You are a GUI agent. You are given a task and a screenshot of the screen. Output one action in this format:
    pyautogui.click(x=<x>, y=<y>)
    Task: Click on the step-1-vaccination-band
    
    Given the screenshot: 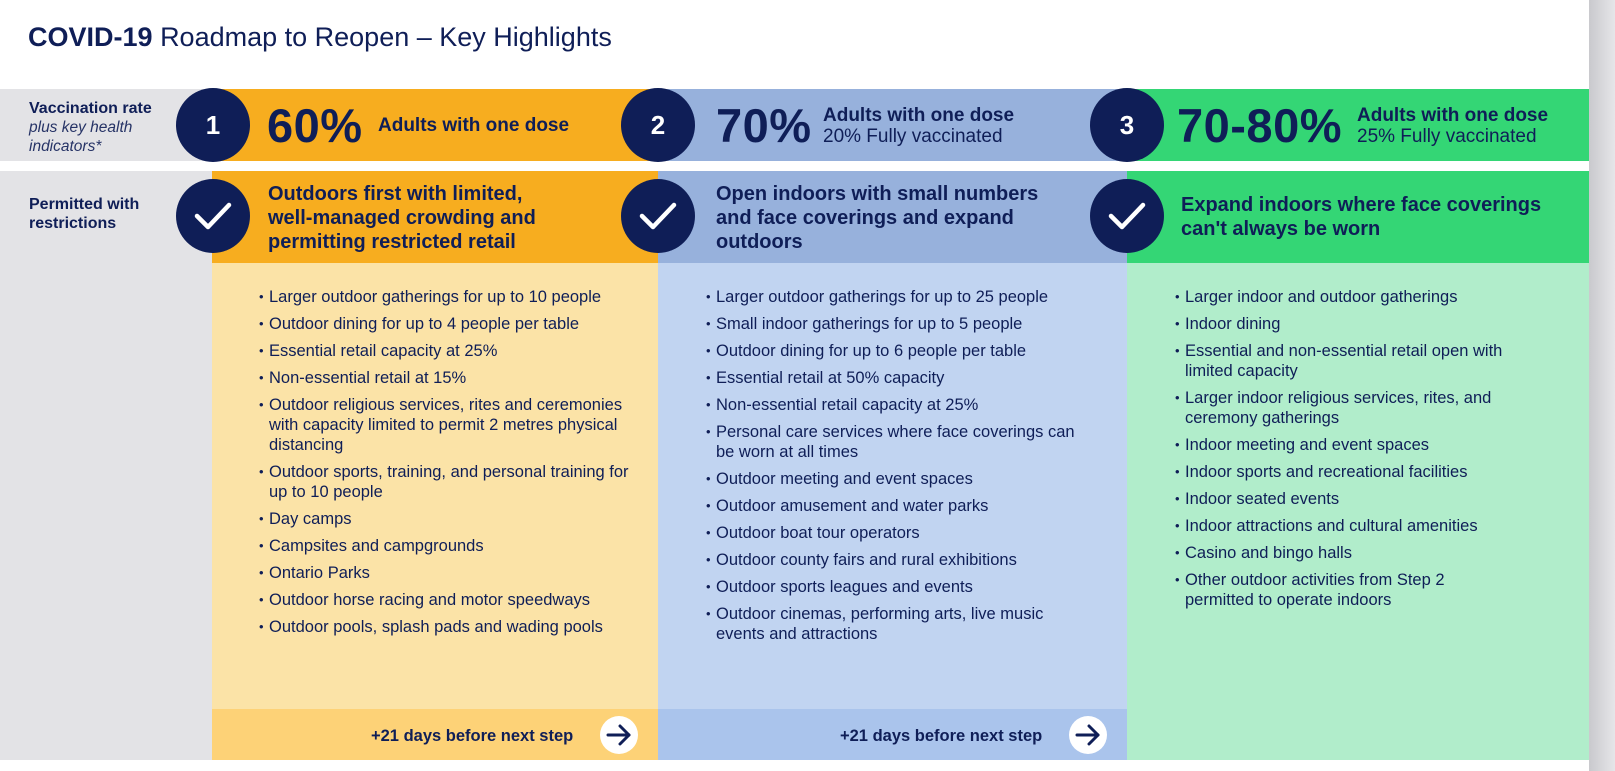 What is the action you would take?
    pyautogui.click(x=435, y=125)
    